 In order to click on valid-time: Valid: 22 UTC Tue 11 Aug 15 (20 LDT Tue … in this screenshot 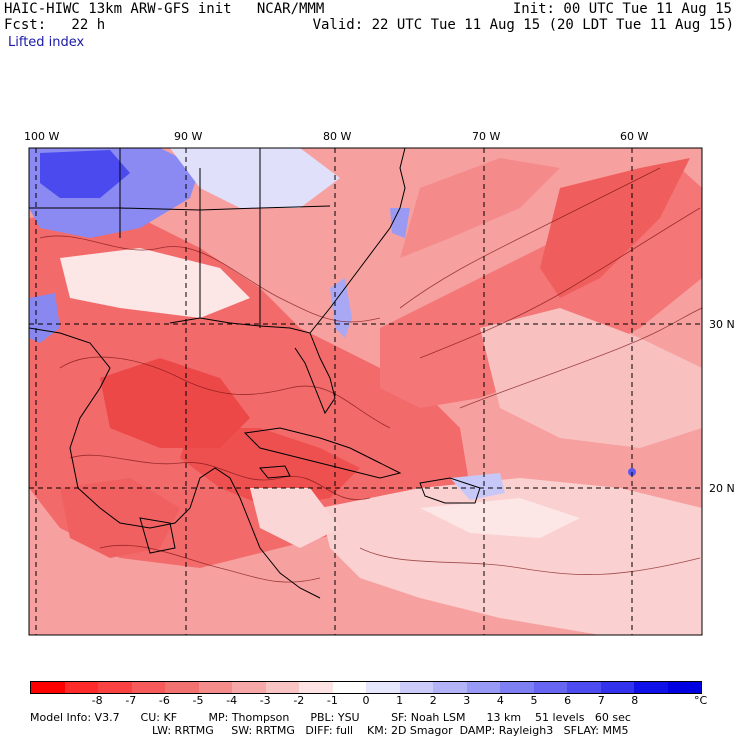, I will do `click(523, 25)`.